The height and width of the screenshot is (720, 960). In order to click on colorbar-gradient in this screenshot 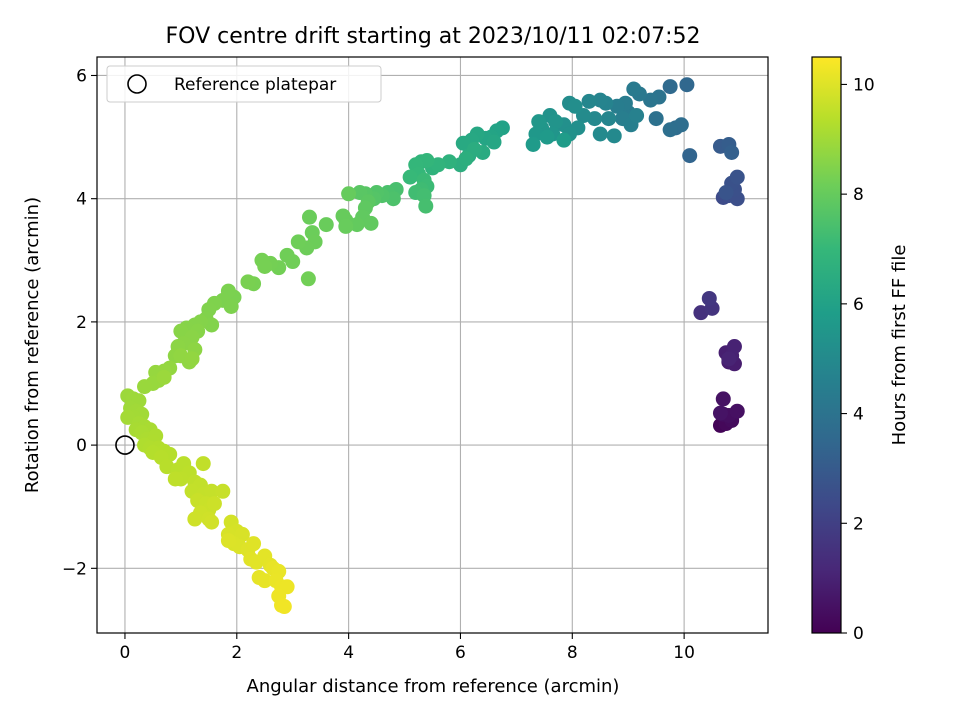, I will do `click(826, 345)`.